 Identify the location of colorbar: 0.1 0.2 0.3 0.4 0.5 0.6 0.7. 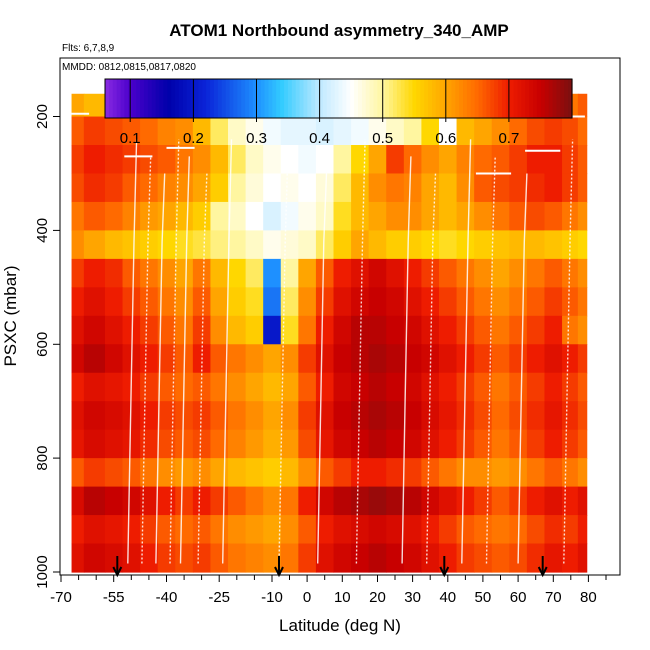
(338, 112).